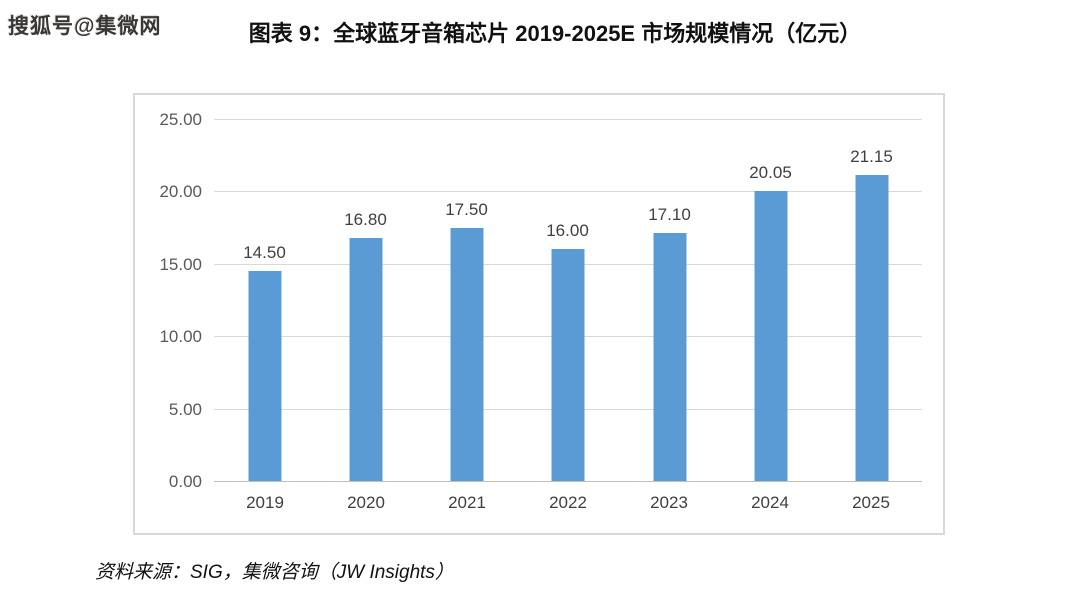  Describe the element at coordinates (274, 572) in the screenshot. I see `source-note: 资料来源：SIG，集微咨询（JW Insights）` at that location.